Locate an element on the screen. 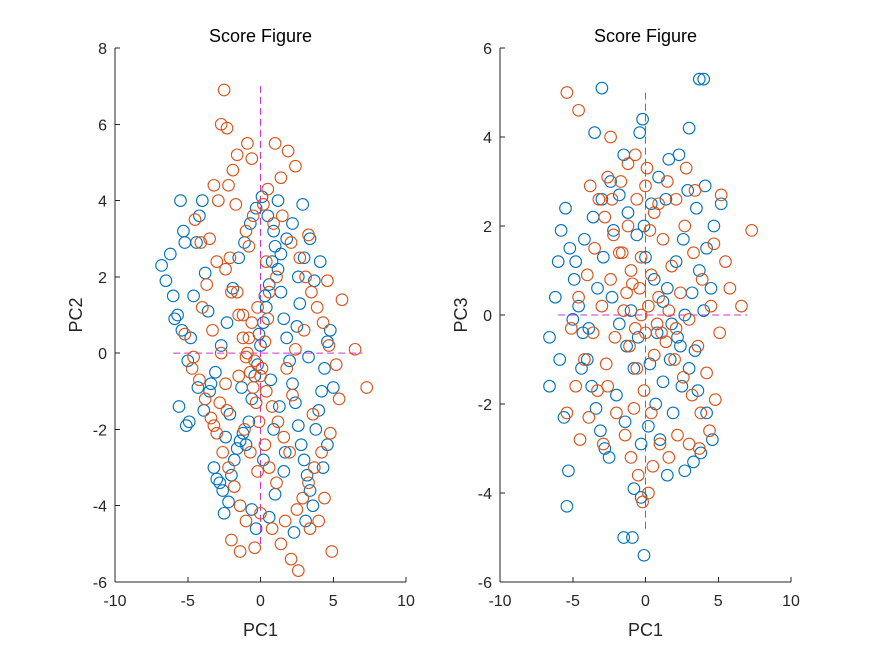 The image size is (875, 656). y-tick-label: 6 is located at coordinates (487, 49).